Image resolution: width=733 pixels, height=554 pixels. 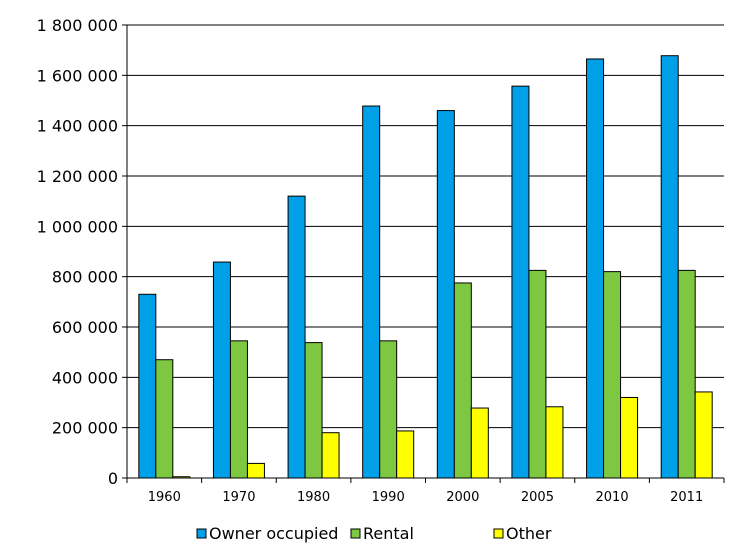 What do you see at coordinates (537, 497) in the screenshot?
I see `x-tick-label: 2005` at bounding box center [537, 497].